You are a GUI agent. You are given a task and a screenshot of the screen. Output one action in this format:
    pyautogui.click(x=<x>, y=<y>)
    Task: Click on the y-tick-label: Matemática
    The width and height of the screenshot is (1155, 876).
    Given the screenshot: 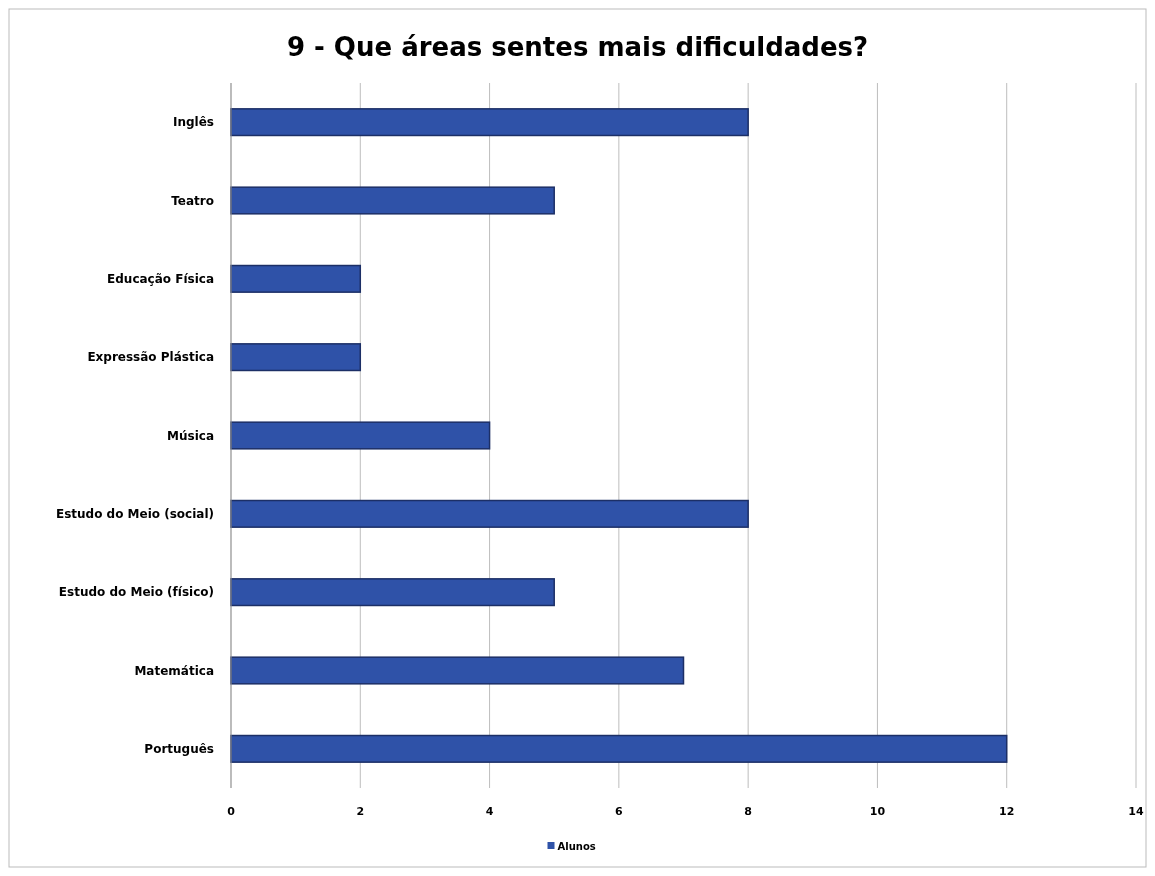 What is the action you would take?
    pyautogui.click(x=174, y=670)
    